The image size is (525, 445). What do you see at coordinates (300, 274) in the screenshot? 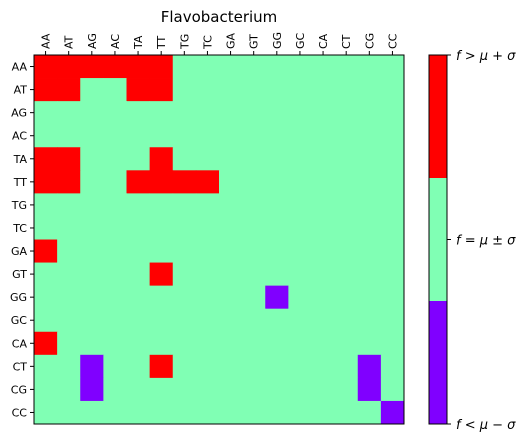
I see `heatmap-cell-GT-GC` at bounding box center [300, 274].